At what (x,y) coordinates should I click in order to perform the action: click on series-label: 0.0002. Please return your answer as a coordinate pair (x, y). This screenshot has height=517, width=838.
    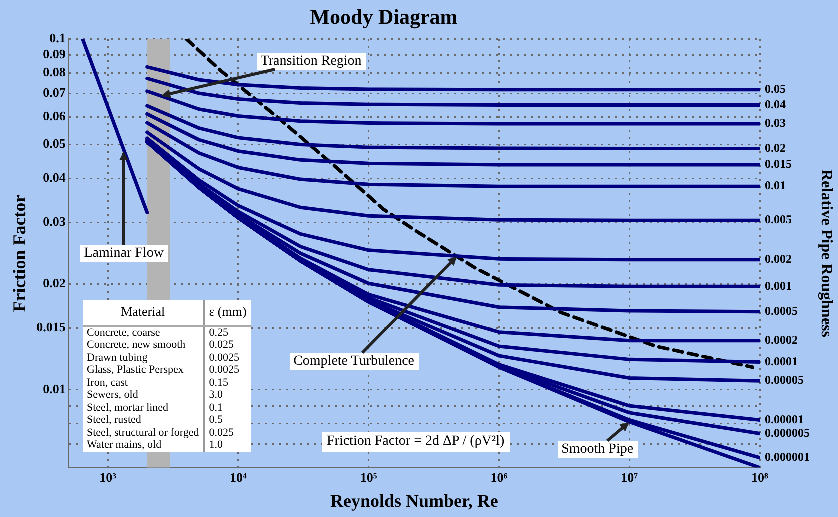
    Looking at the image, I should click on (781, 340).